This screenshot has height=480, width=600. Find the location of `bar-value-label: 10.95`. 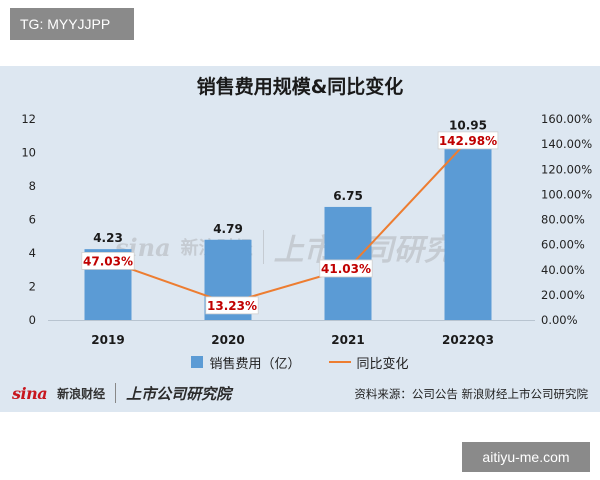

bar-value-label: 10.95 is located at coordinates (468, 126).